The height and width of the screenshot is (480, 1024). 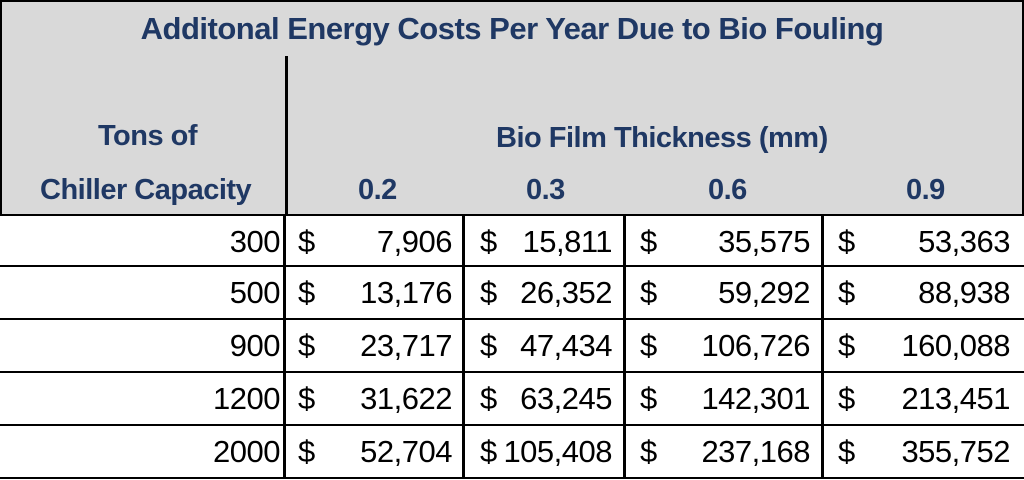 I want to click on capacity-header-line2: Chiller Capacity, so click(x=146, y=190).